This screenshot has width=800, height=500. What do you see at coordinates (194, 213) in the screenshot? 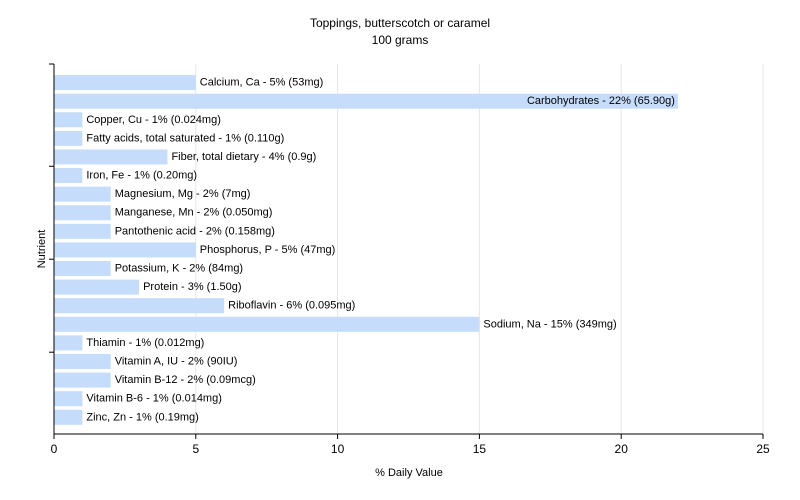
I see `bar-label: Manganese, Mn - 2% (0.050mg)` at bounding box center [194, 213].